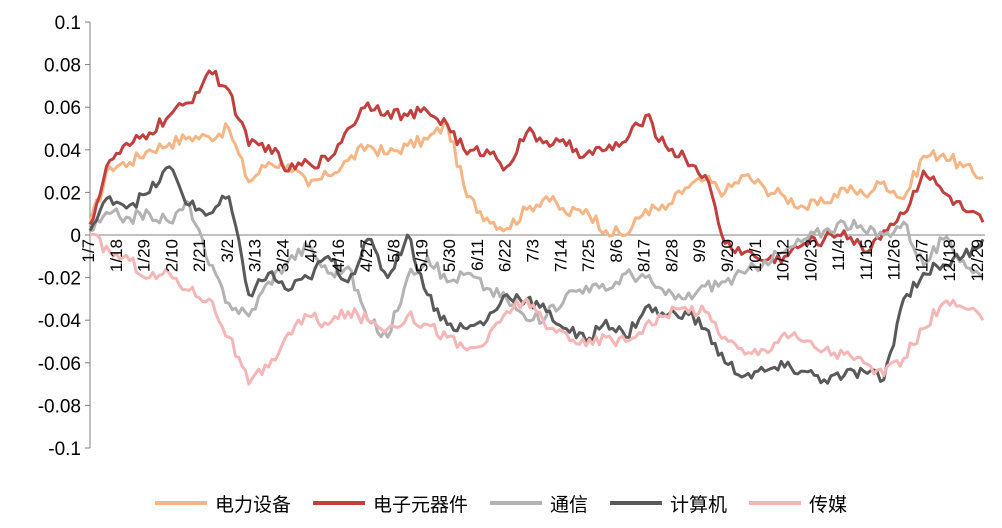  What do you see at coordinates (568, 504) in the screenshot?
I see `legend-label-2: 通信` at bounding box center [568, 504].